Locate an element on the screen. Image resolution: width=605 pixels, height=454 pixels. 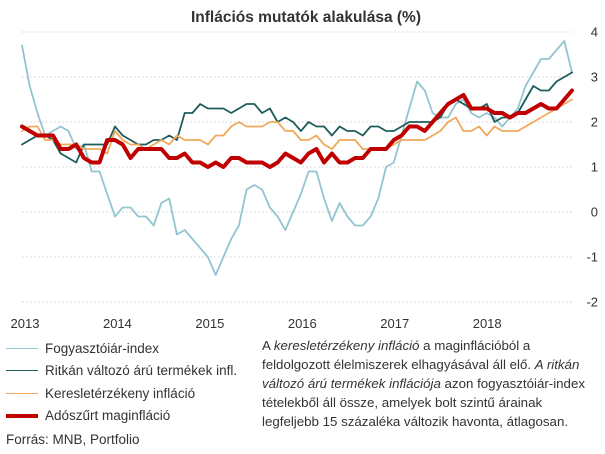
y-tick-label: 3 is located at coordinates (594, 77).